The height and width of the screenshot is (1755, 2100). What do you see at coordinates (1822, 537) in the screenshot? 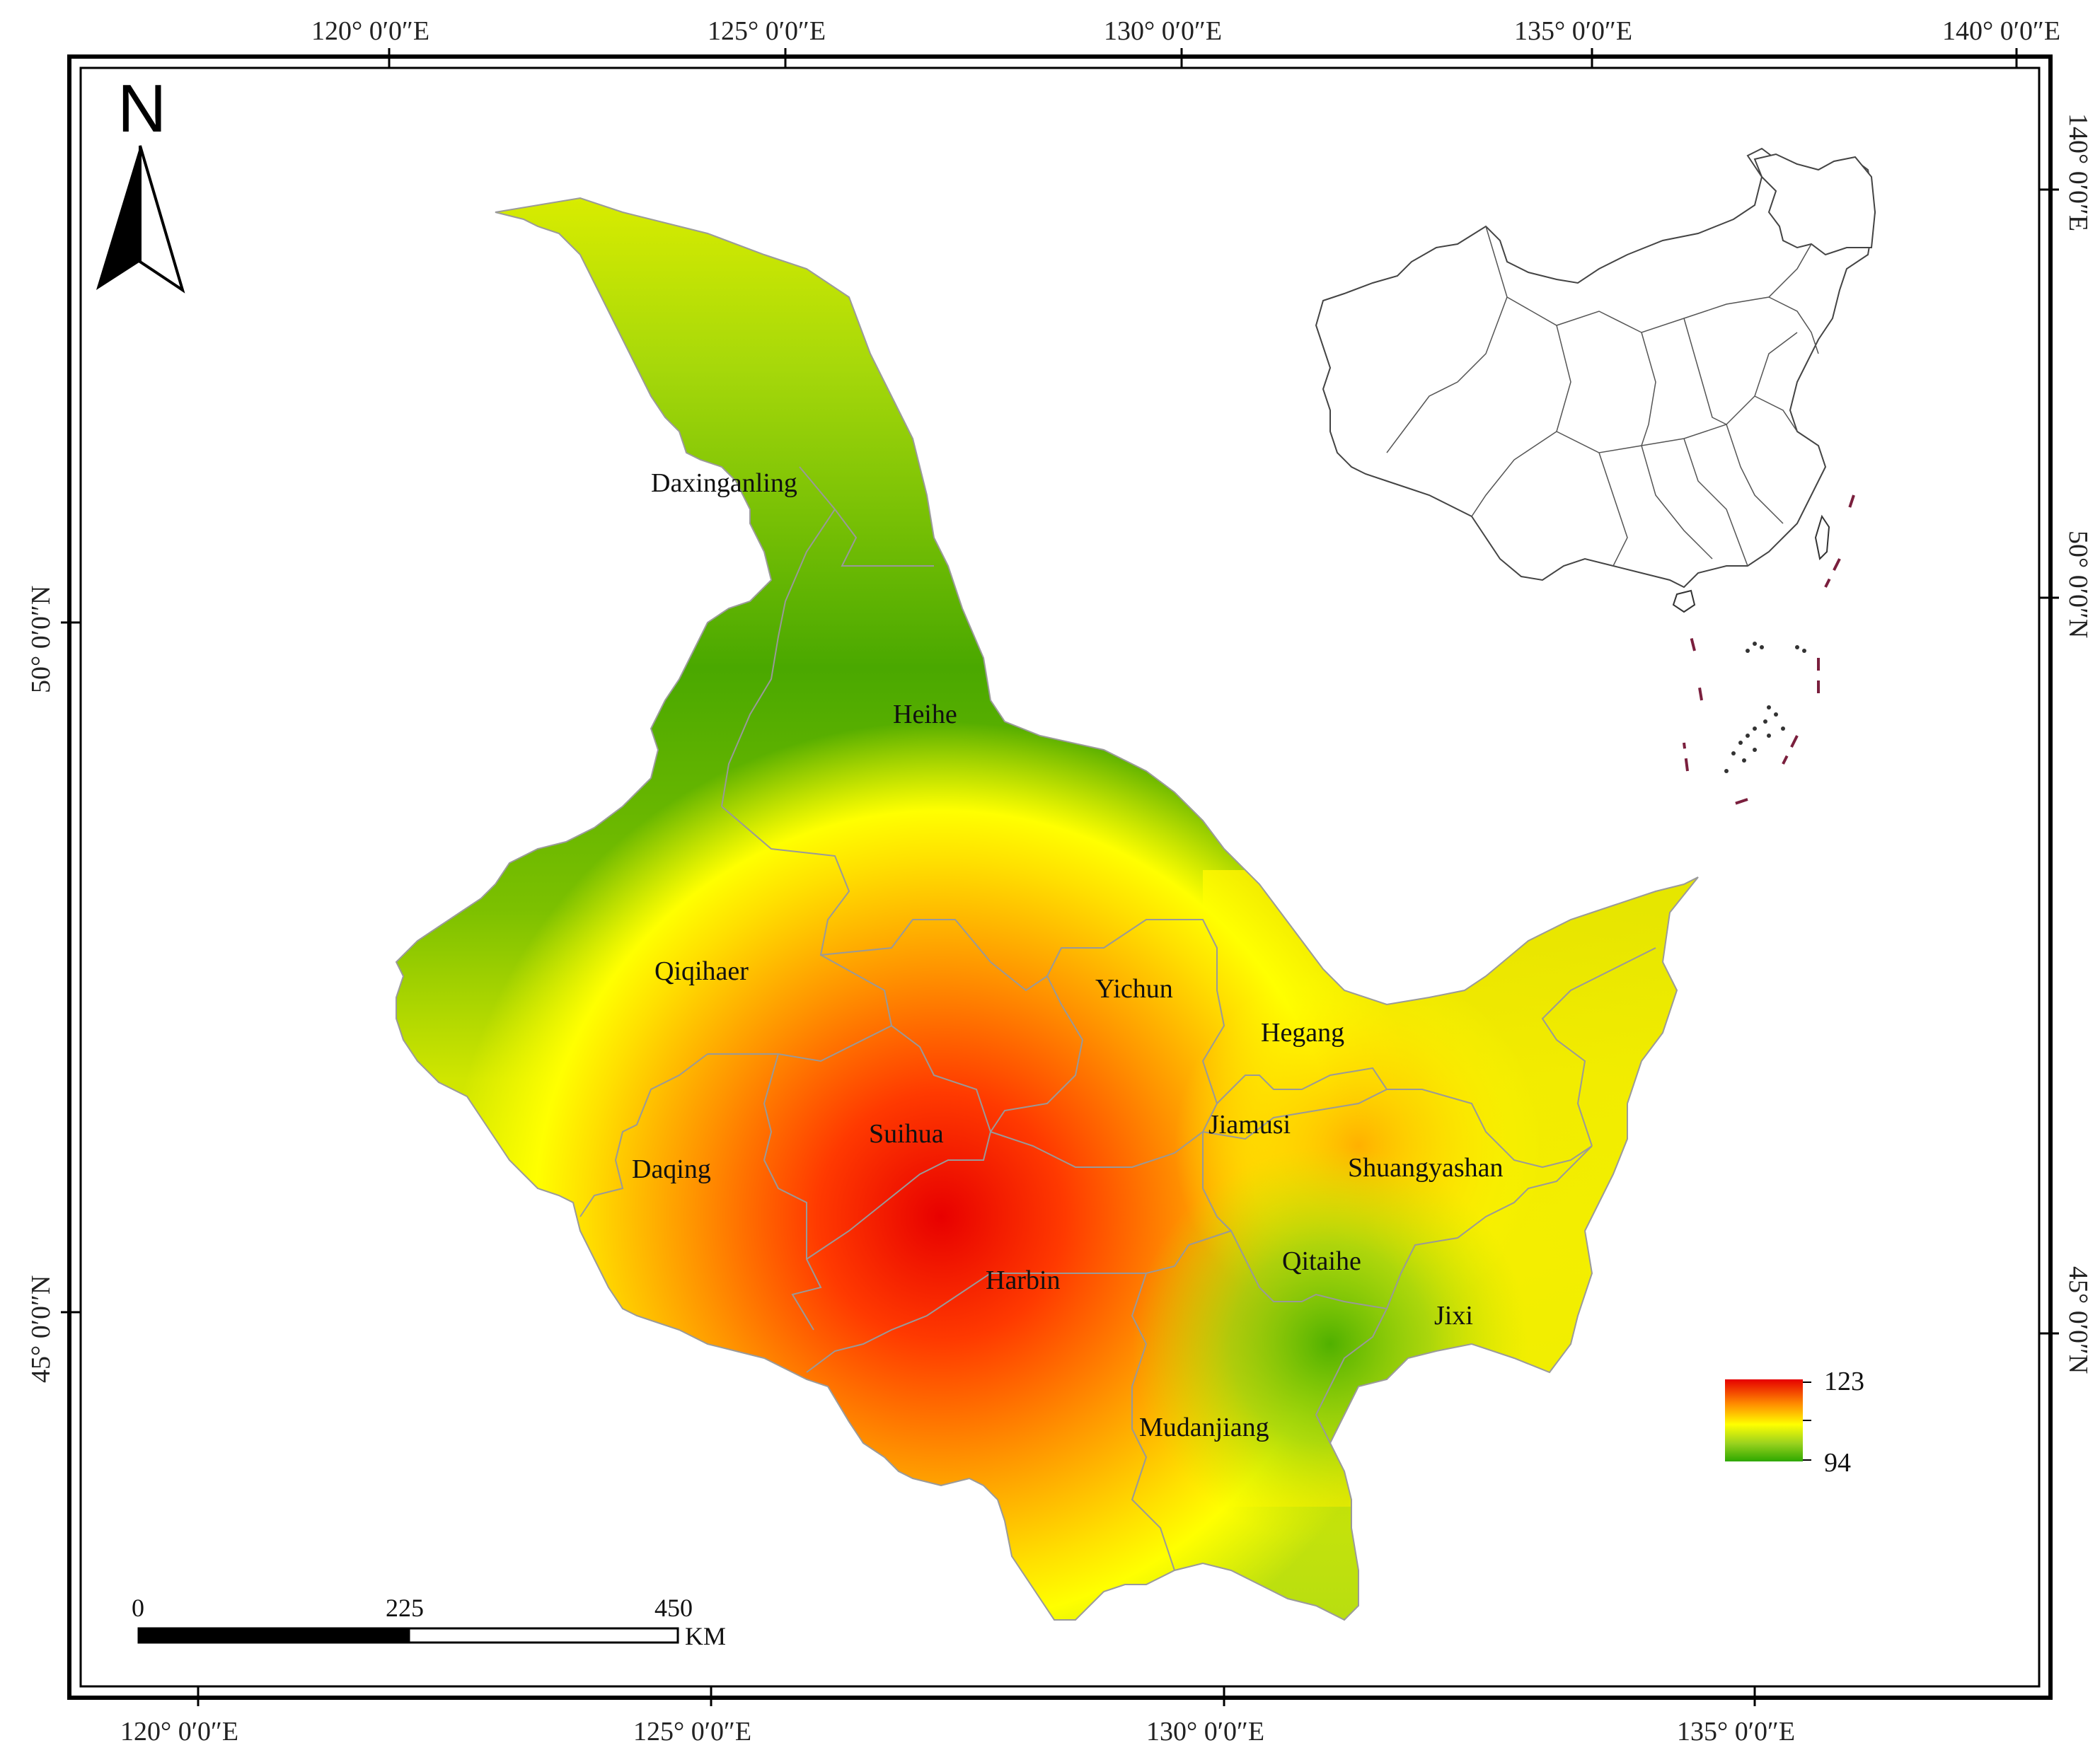
I see `taiwan-island` at bounding box center [1822, 537].